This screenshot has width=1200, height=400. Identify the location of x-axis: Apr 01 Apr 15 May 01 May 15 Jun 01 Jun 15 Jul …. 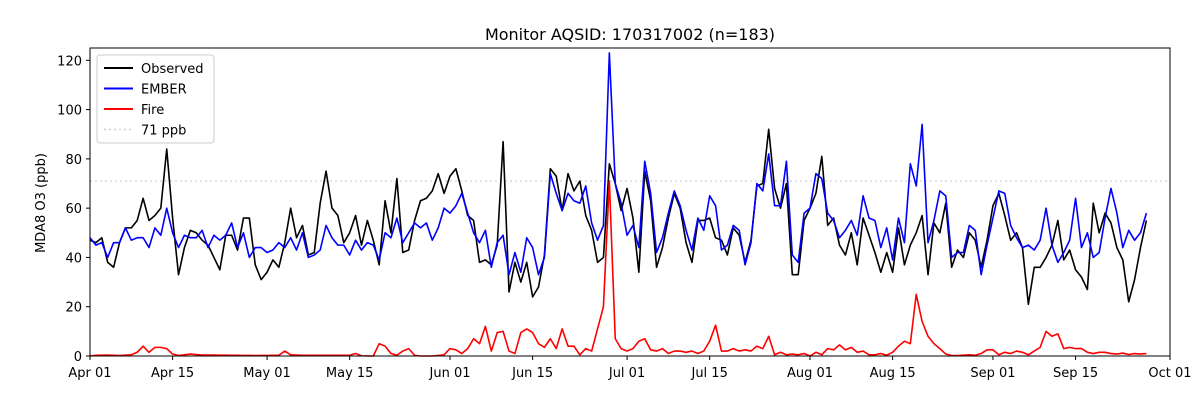
(630, 368).